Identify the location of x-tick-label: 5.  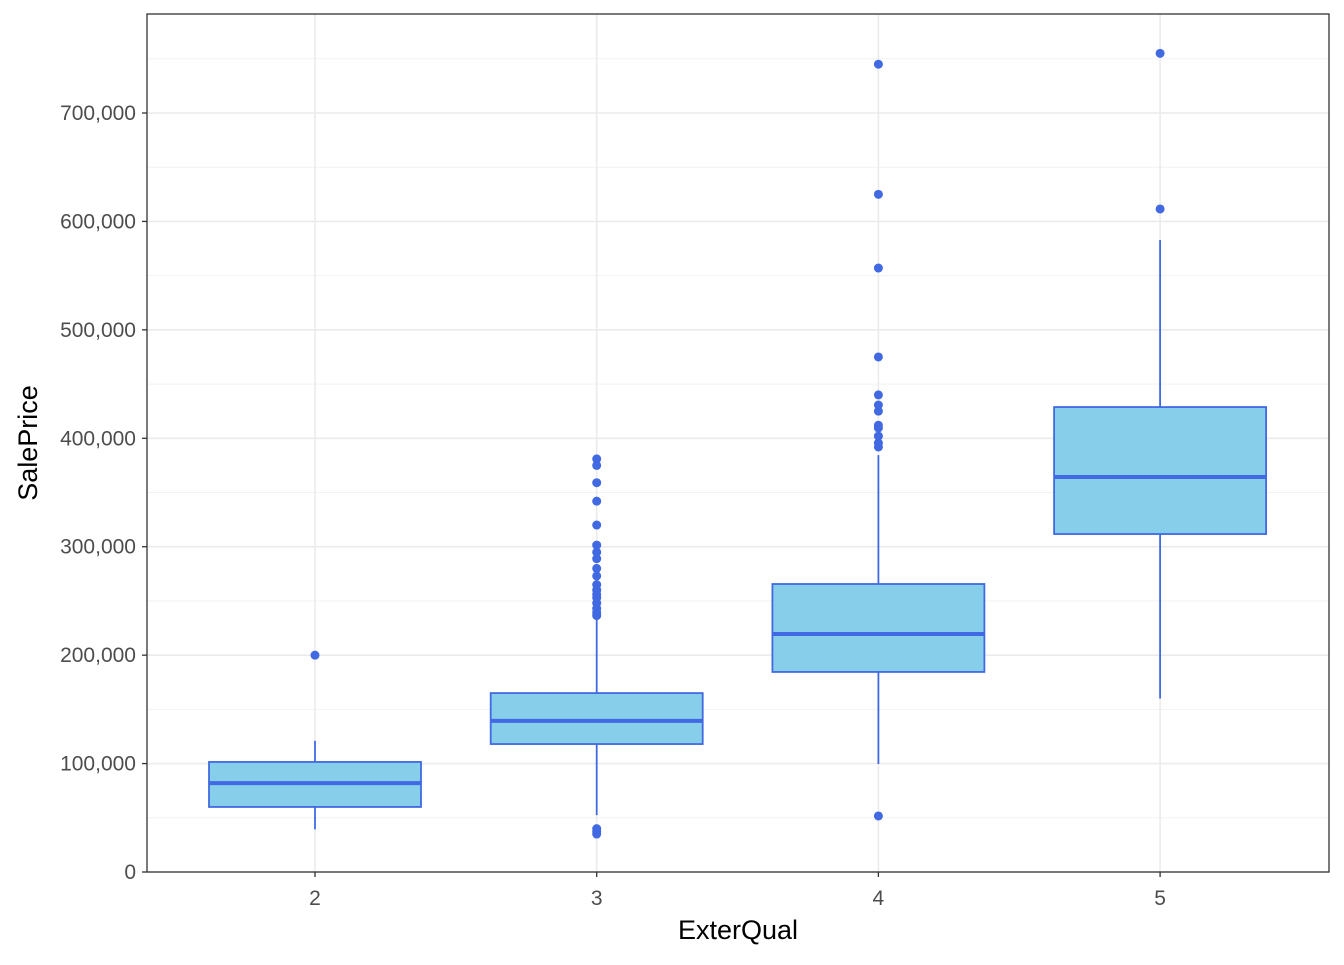
(1160, 898).